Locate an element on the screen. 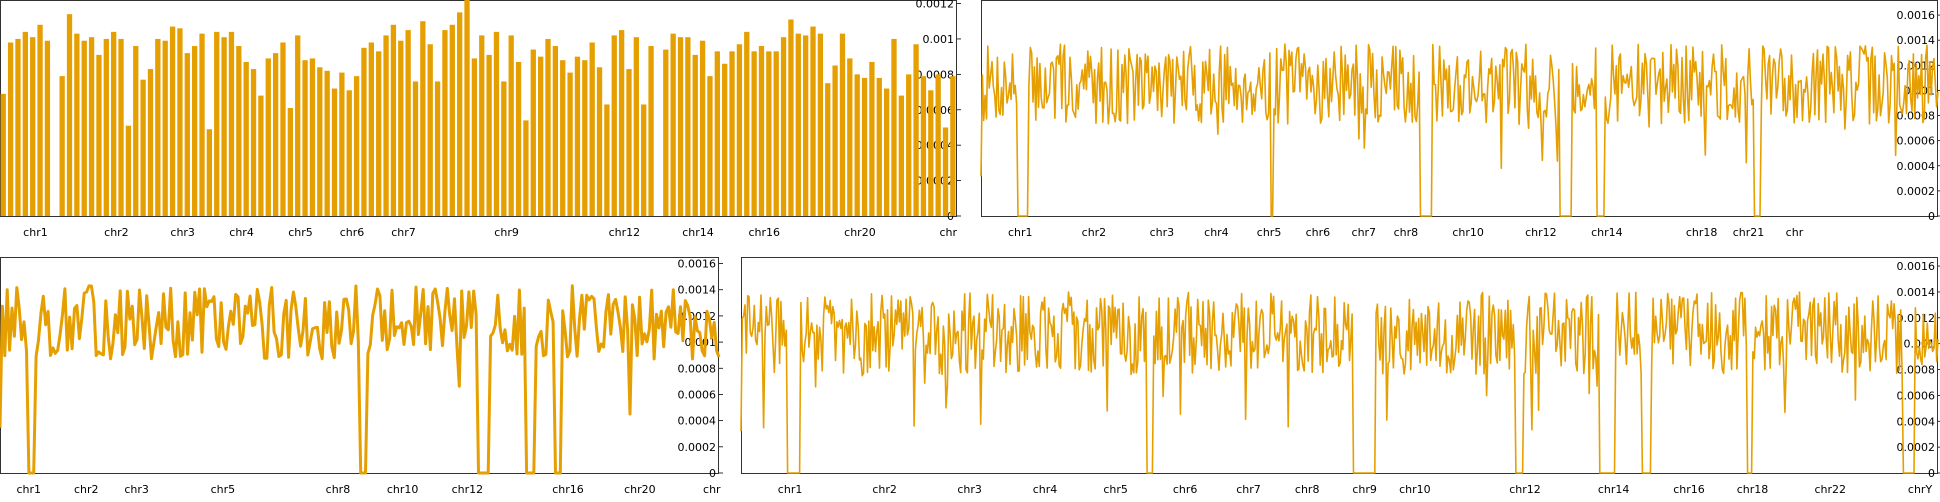  coverage-line is located at coordinates (360, 379).